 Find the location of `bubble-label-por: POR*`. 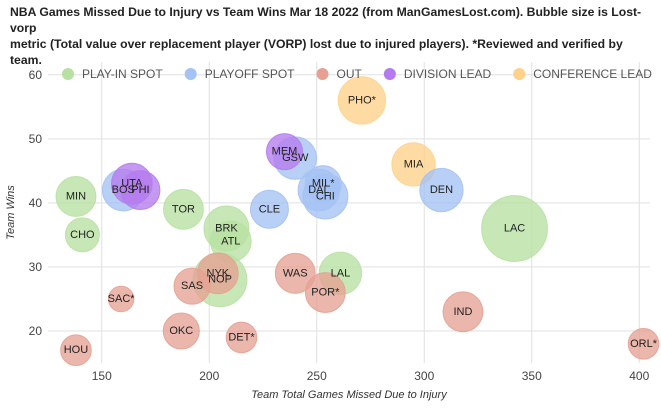

bubble-label-por: POR* is located at coordinates (325, 293).